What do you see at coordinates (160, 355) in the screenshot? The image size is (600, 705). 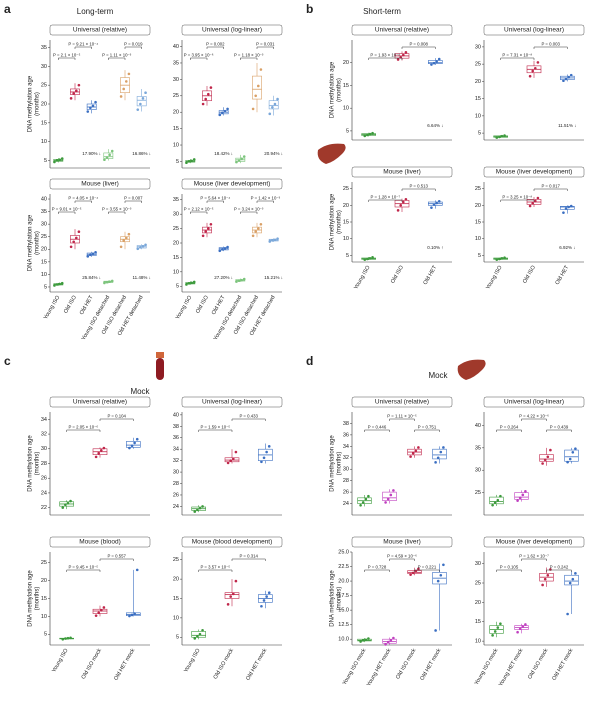 I see `tube-cap` at bounding box center [160, 355].